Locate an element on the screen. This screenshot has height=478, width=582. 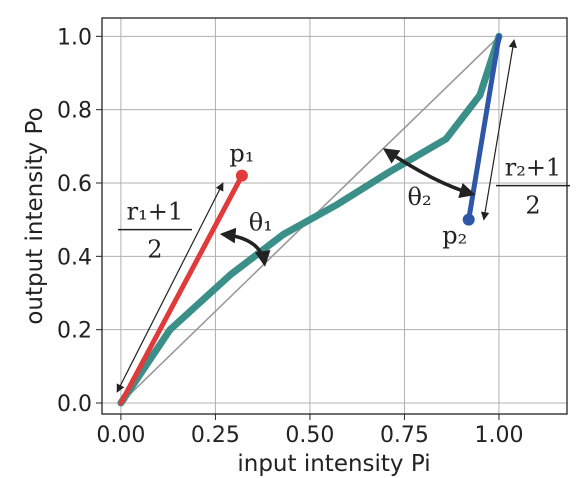
theta2-arc is located at coordinates (429, 173).